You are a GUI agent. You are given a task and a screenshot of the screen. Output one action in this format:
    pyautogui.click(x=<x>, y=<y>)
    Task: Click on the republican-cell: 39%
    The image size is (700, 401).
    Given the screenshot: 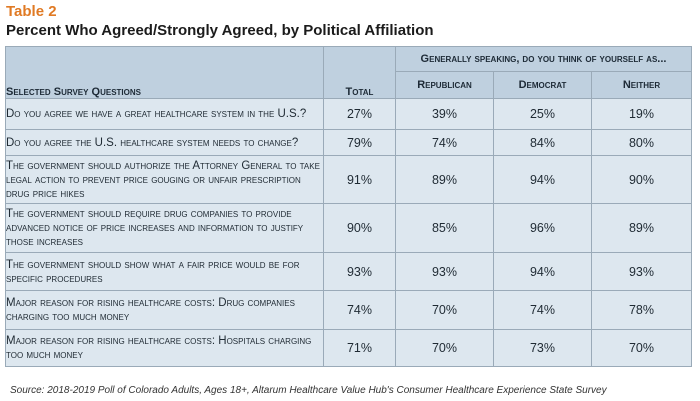 What is the action you would take?
    pyautogui.click(x=444, y=114)
    